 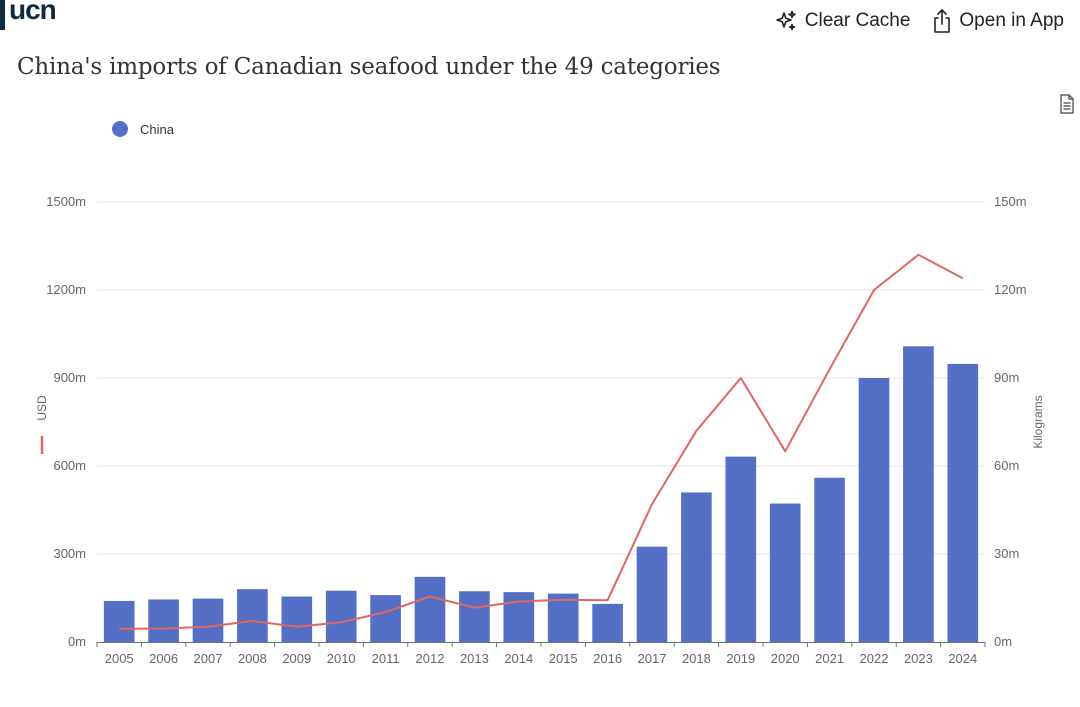 I want to click on bar-2012, so click(x=430, y=609).